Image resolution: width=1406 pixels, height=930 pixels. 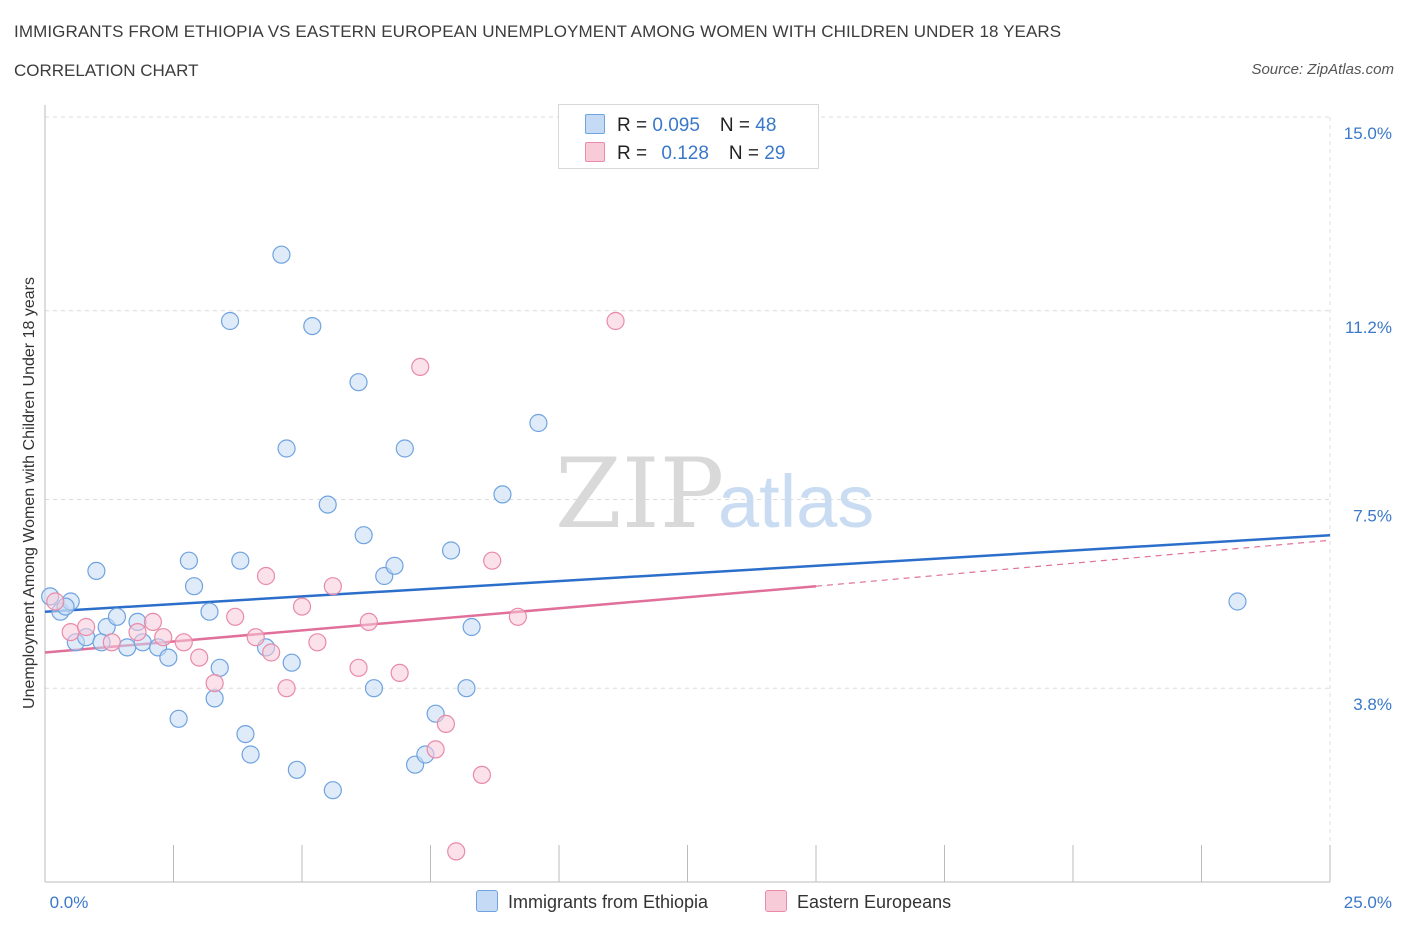 I want to click on trend-line-ethiopia, so click(x=687, y=573).